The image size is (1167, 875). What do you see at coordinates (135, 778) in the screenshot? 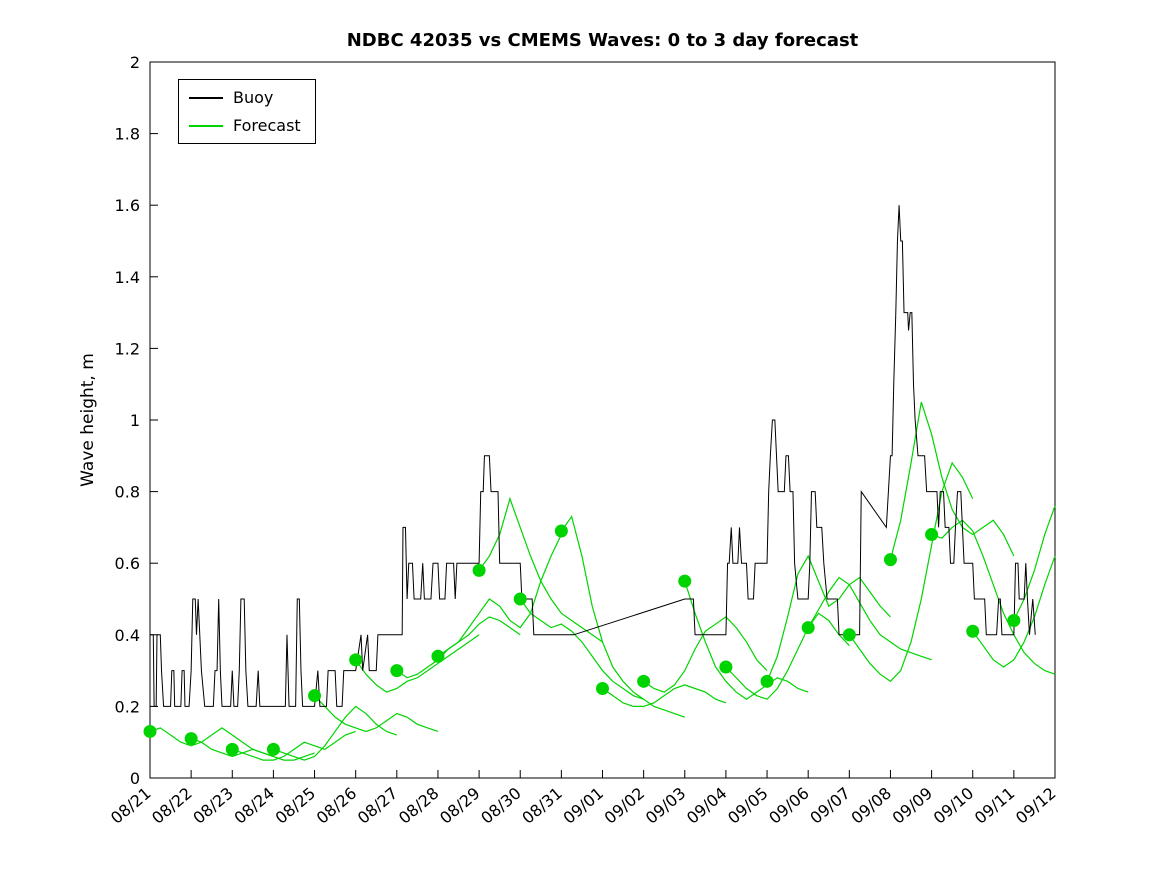
I see `y-tick-label: 0` at bounding box center [135, 778].